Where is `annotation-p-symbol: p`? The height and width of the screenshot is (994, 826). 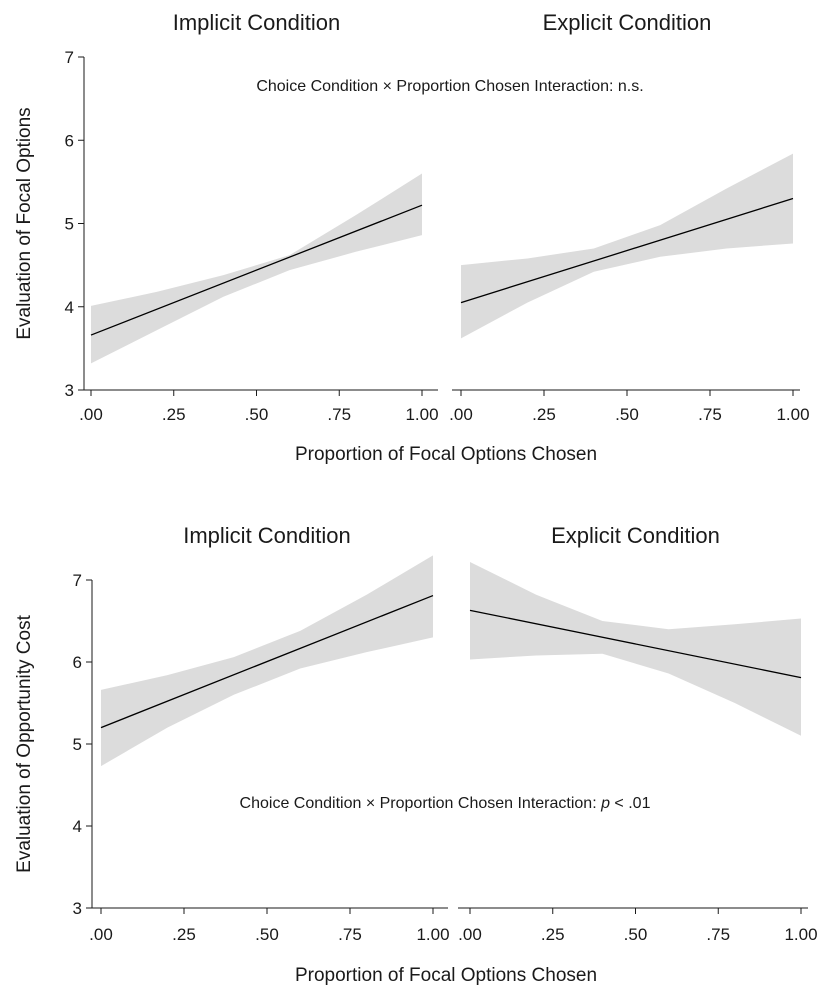 annotation-p-symbol: p is located at coordinates (605, 803).